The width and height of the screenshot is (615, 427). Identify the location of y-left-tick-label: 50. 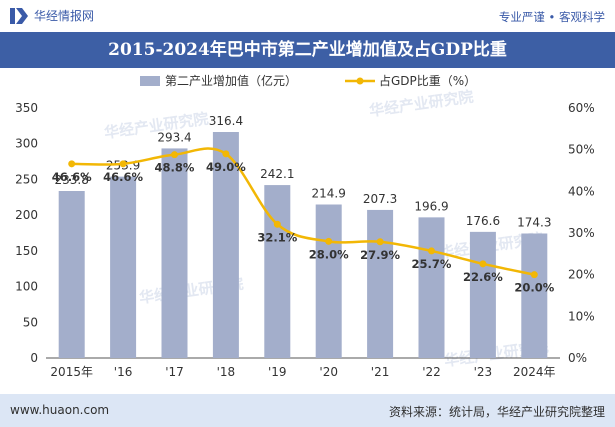
(30, 322).